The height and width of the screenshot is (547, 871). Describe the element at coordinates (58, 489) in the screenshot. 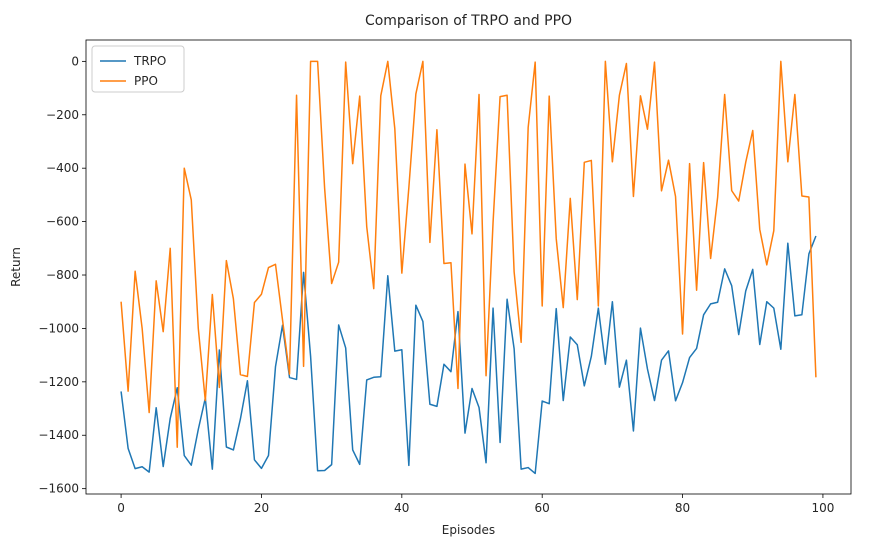

I see `y-tick-label: −1600` at that location.